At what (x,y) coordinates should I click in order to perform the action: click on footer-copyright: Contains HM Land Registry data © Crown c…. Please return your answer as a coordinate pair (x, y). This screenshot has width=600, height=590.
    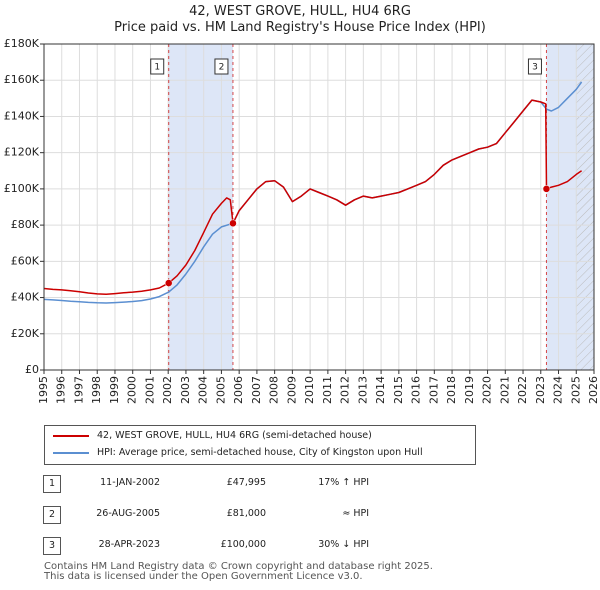
    Looking at the image, I should click on (238, 566).